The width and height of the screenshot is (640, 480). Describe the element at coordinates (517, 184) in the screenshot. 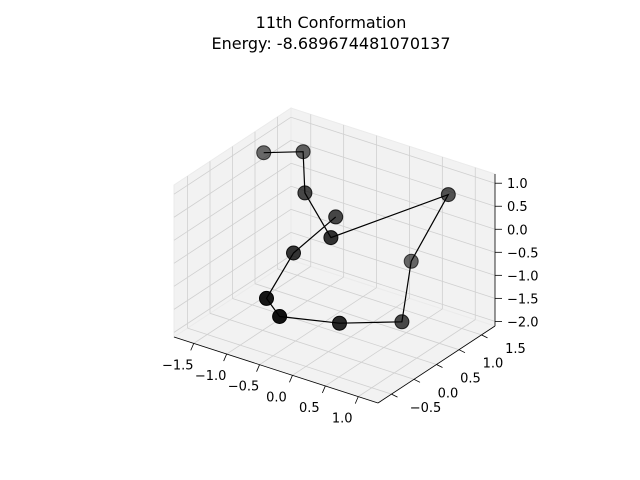

I see `z-tick-label: 1.0` at that location.